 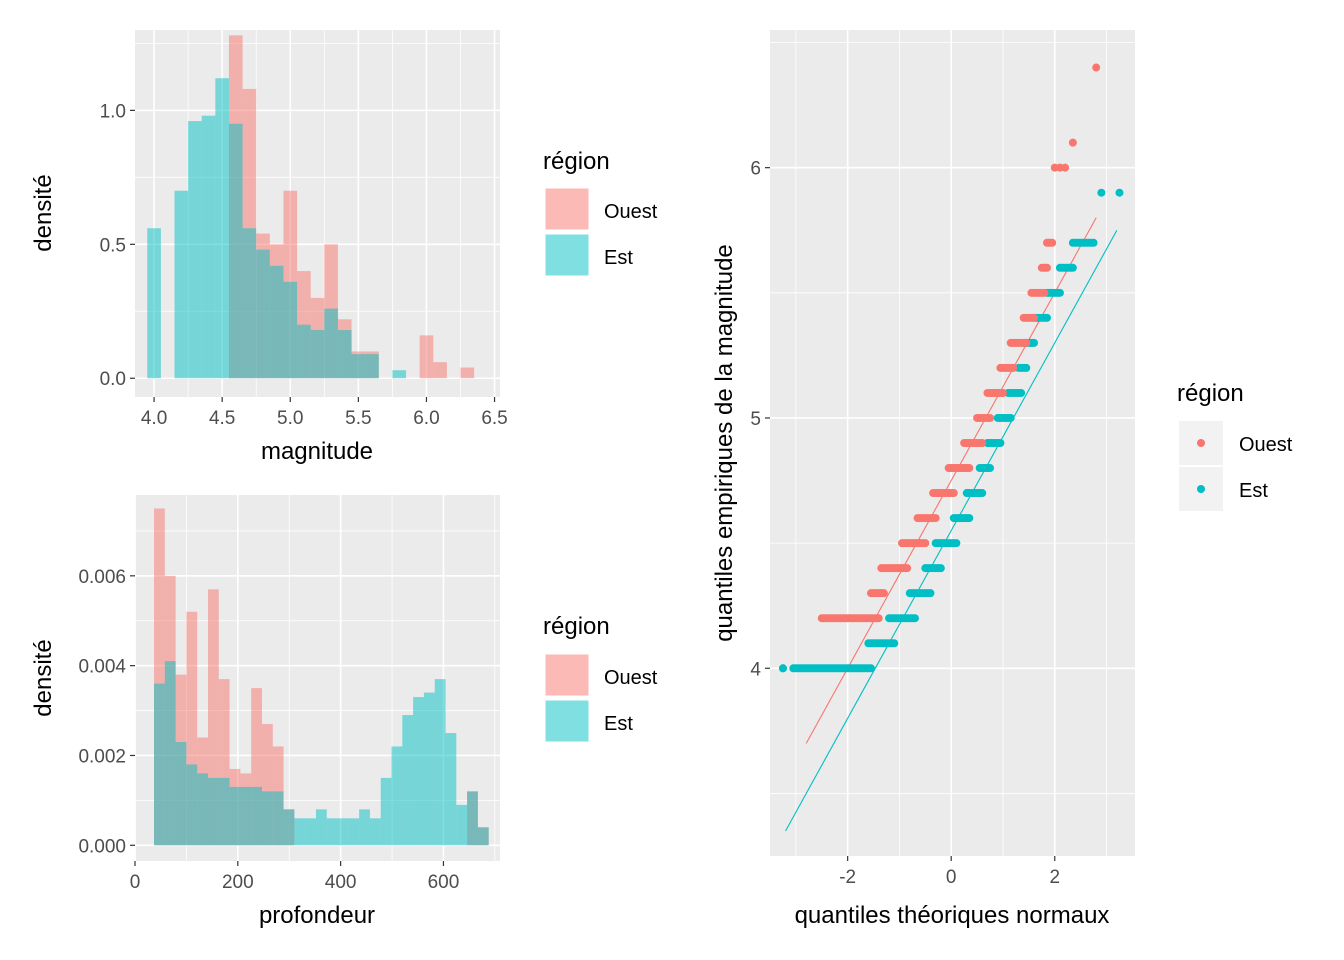 I want to click on y-tick-label: 5, so click(x=755, y=419).